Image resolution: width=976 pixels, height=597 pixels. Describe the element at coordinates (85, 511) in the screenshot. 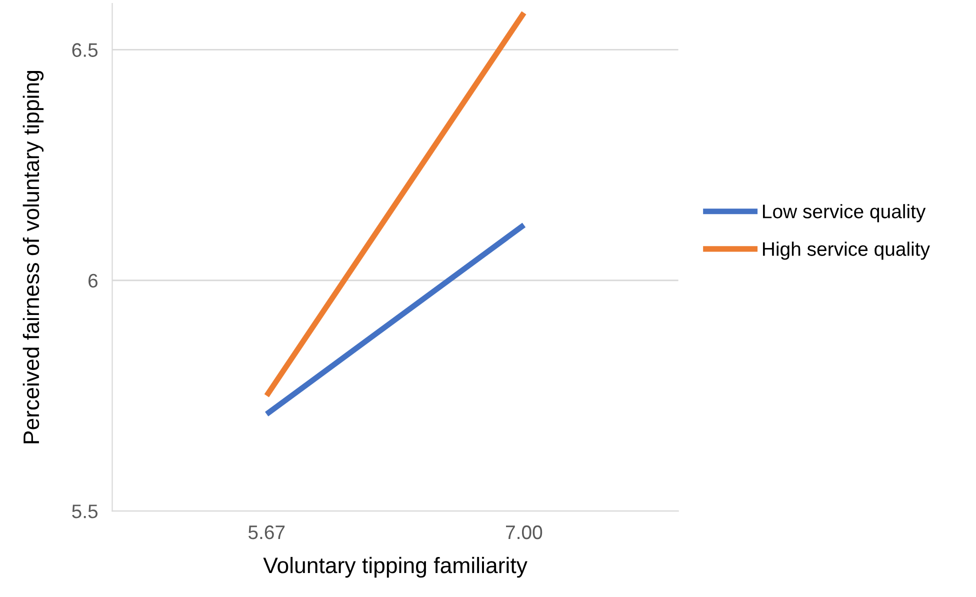

I see `y-tick-label: 5.5` at that location.